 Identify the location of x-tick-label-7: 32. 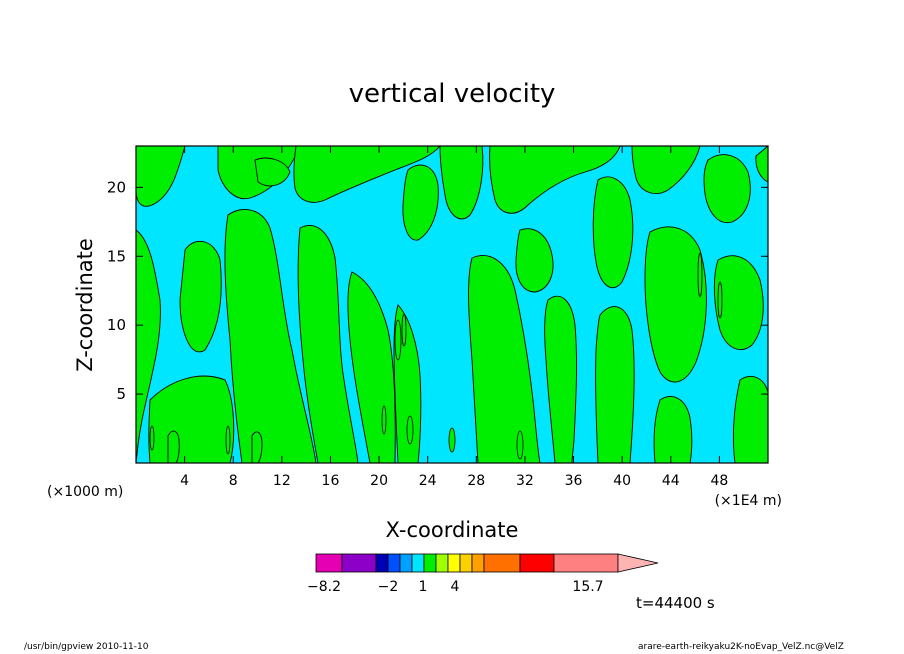
(525, 481).